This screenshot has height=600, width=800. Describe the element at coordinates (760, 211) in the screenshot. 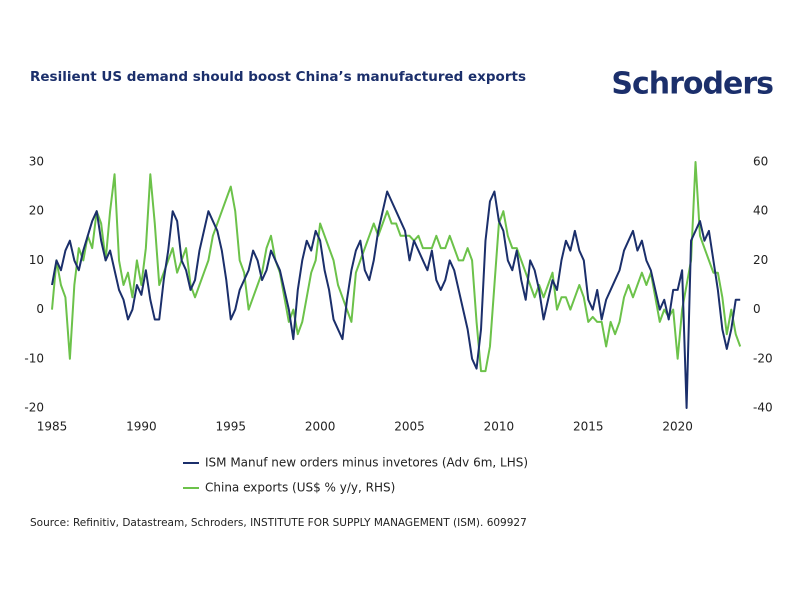

I see `y2-tick-label: 40` at that location.